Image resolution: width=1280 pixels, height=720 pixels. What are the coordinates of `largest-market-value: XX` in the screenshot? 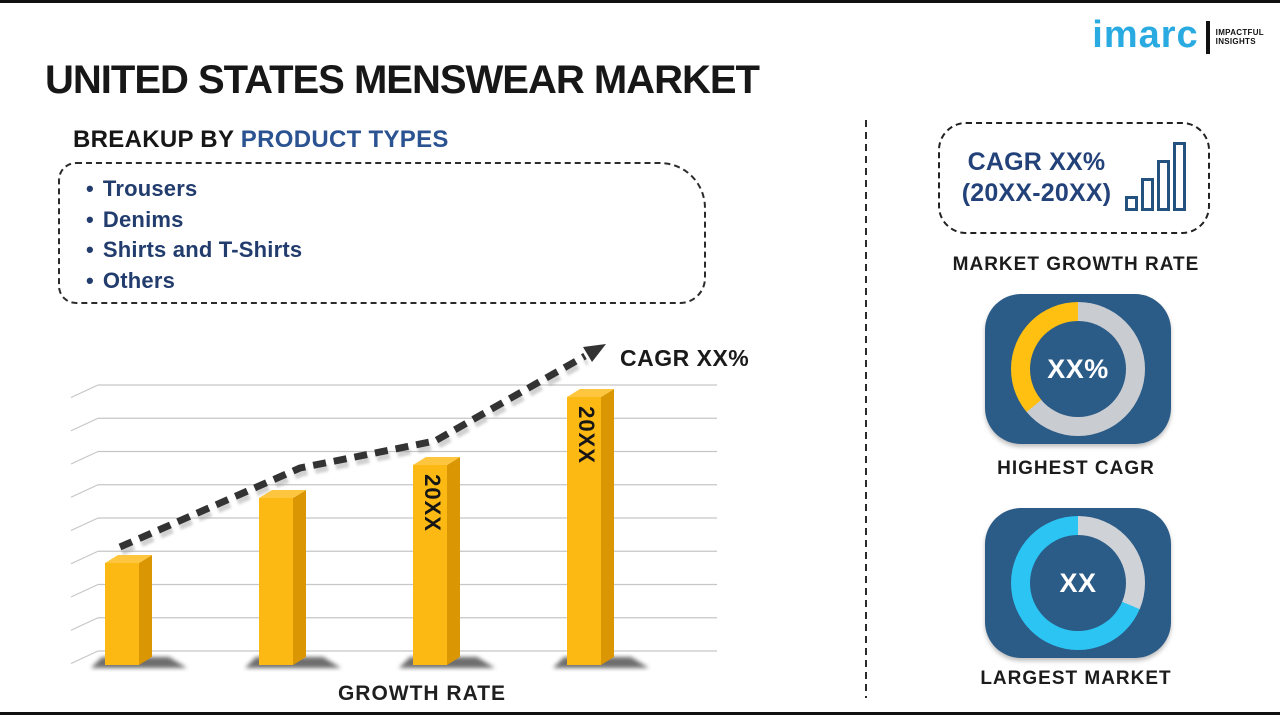 It's located at (1078, 582).